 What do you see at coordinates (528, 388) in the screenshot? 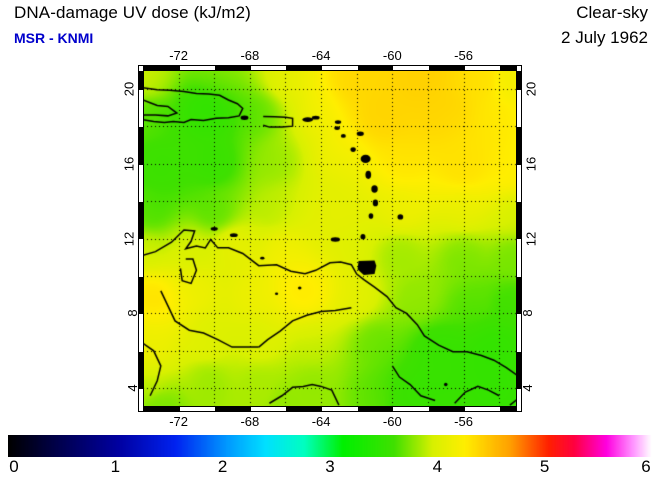
I see `y-tick-4: 4` at bounding box center [528, 388].